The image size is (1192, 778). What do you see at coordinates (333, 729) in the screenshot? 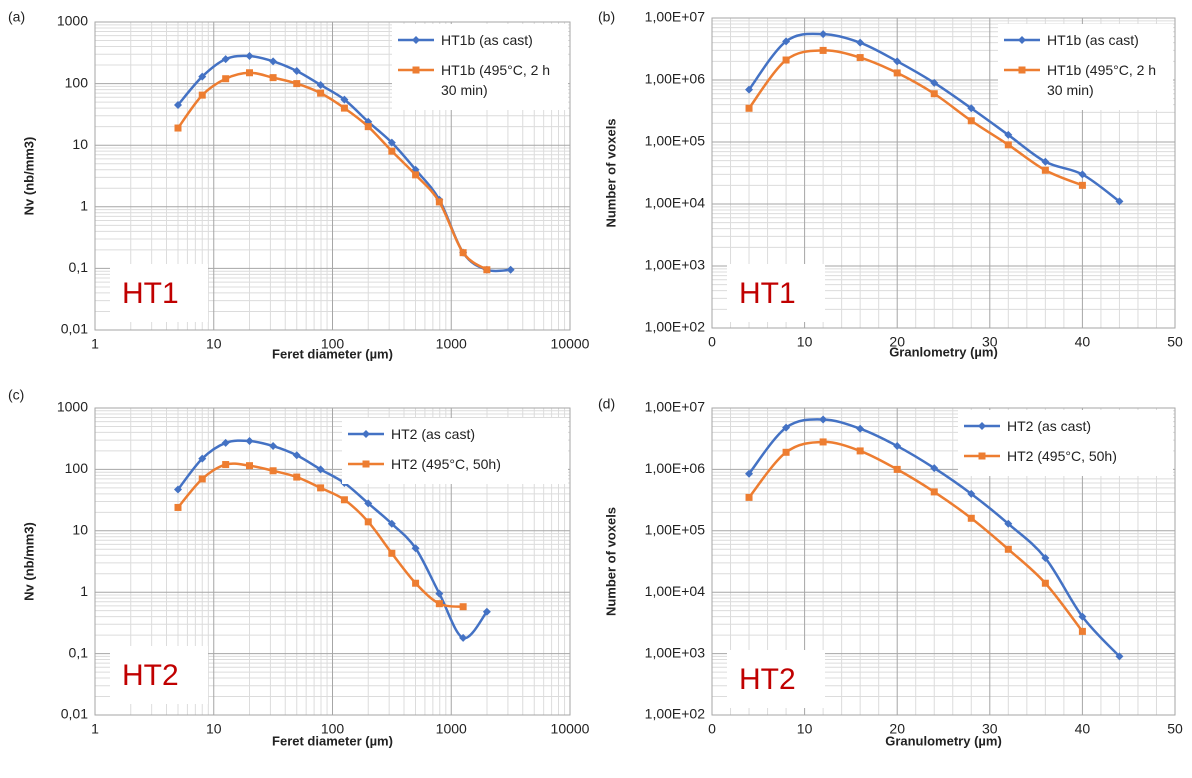
I see `x-tick-label: 100` at bounding box center [333, 729].